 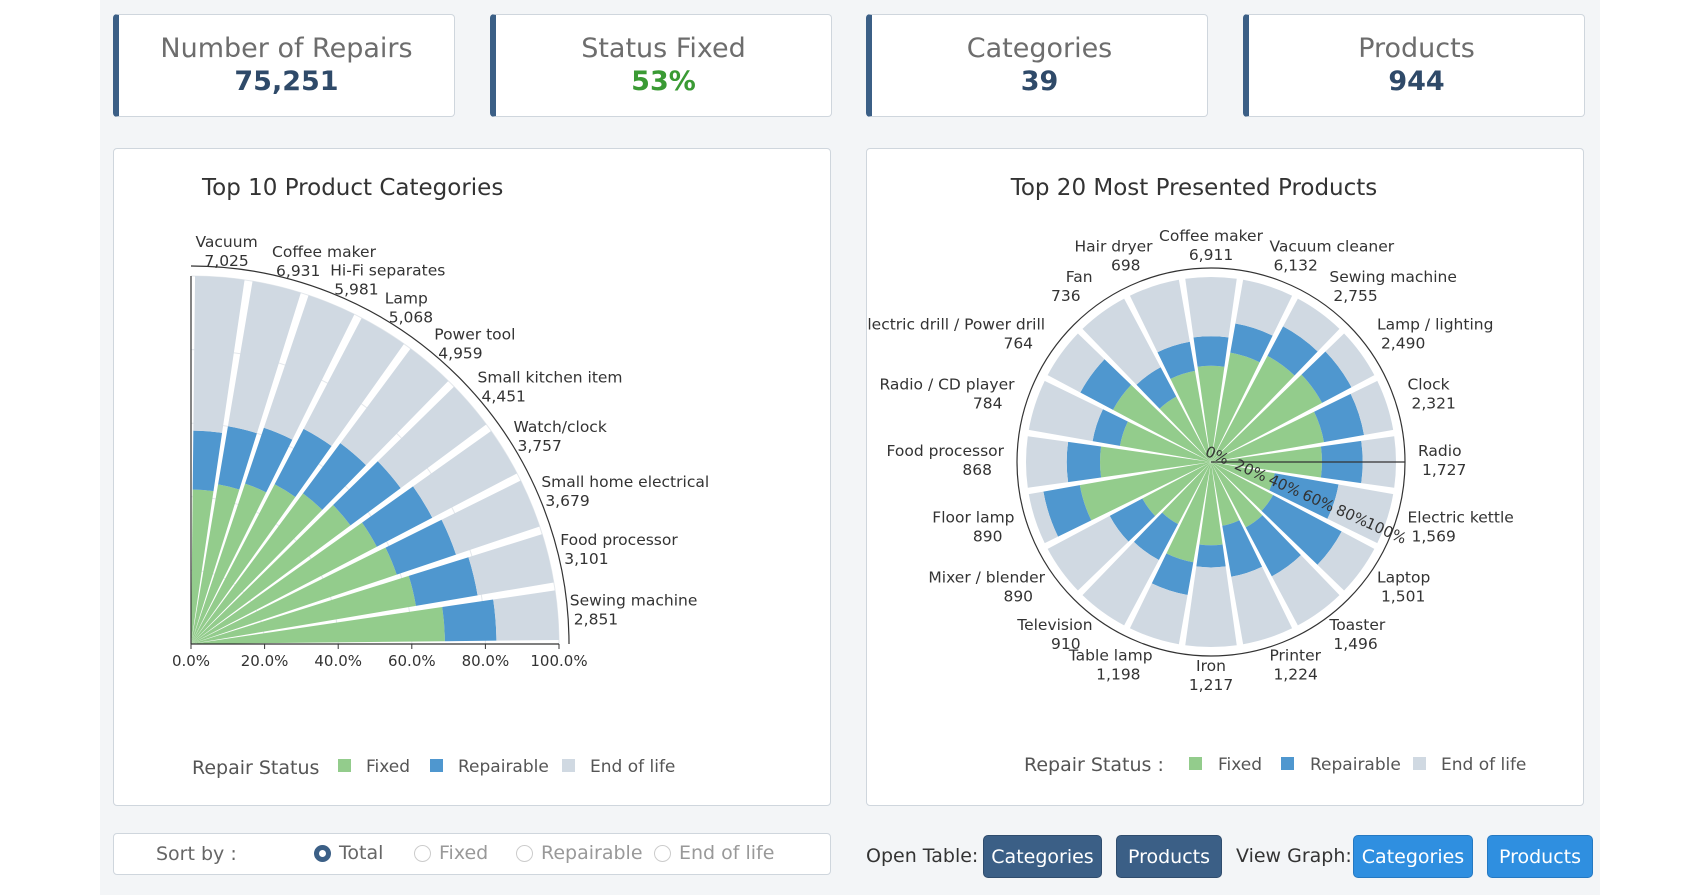 What do you see at coordinates (1066, 296) in the screenshot?
I see `product-total: 736` at bounding box center [1066, 296].